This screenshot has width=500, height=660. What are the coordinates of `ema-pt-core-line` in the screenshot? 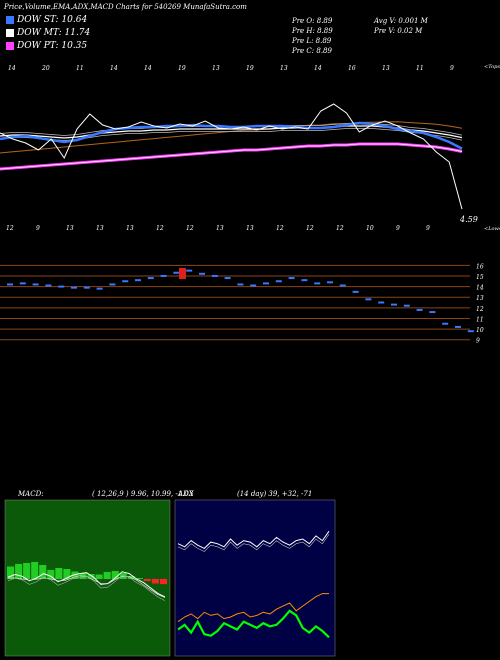 It's located at (231, 156).